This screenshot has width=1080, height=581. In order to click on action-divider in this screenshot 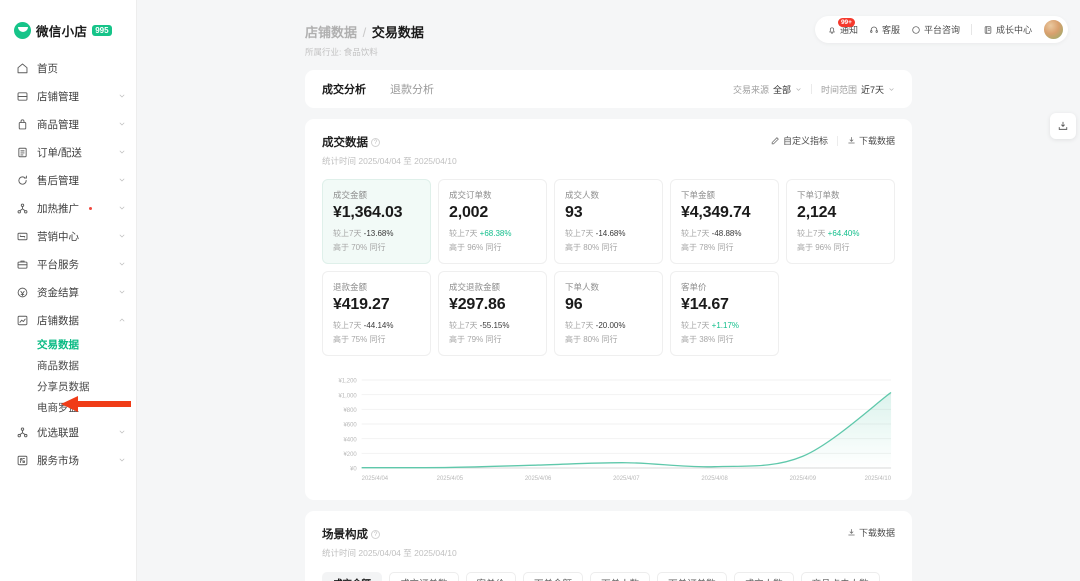, I will do `click(837, 140)`.